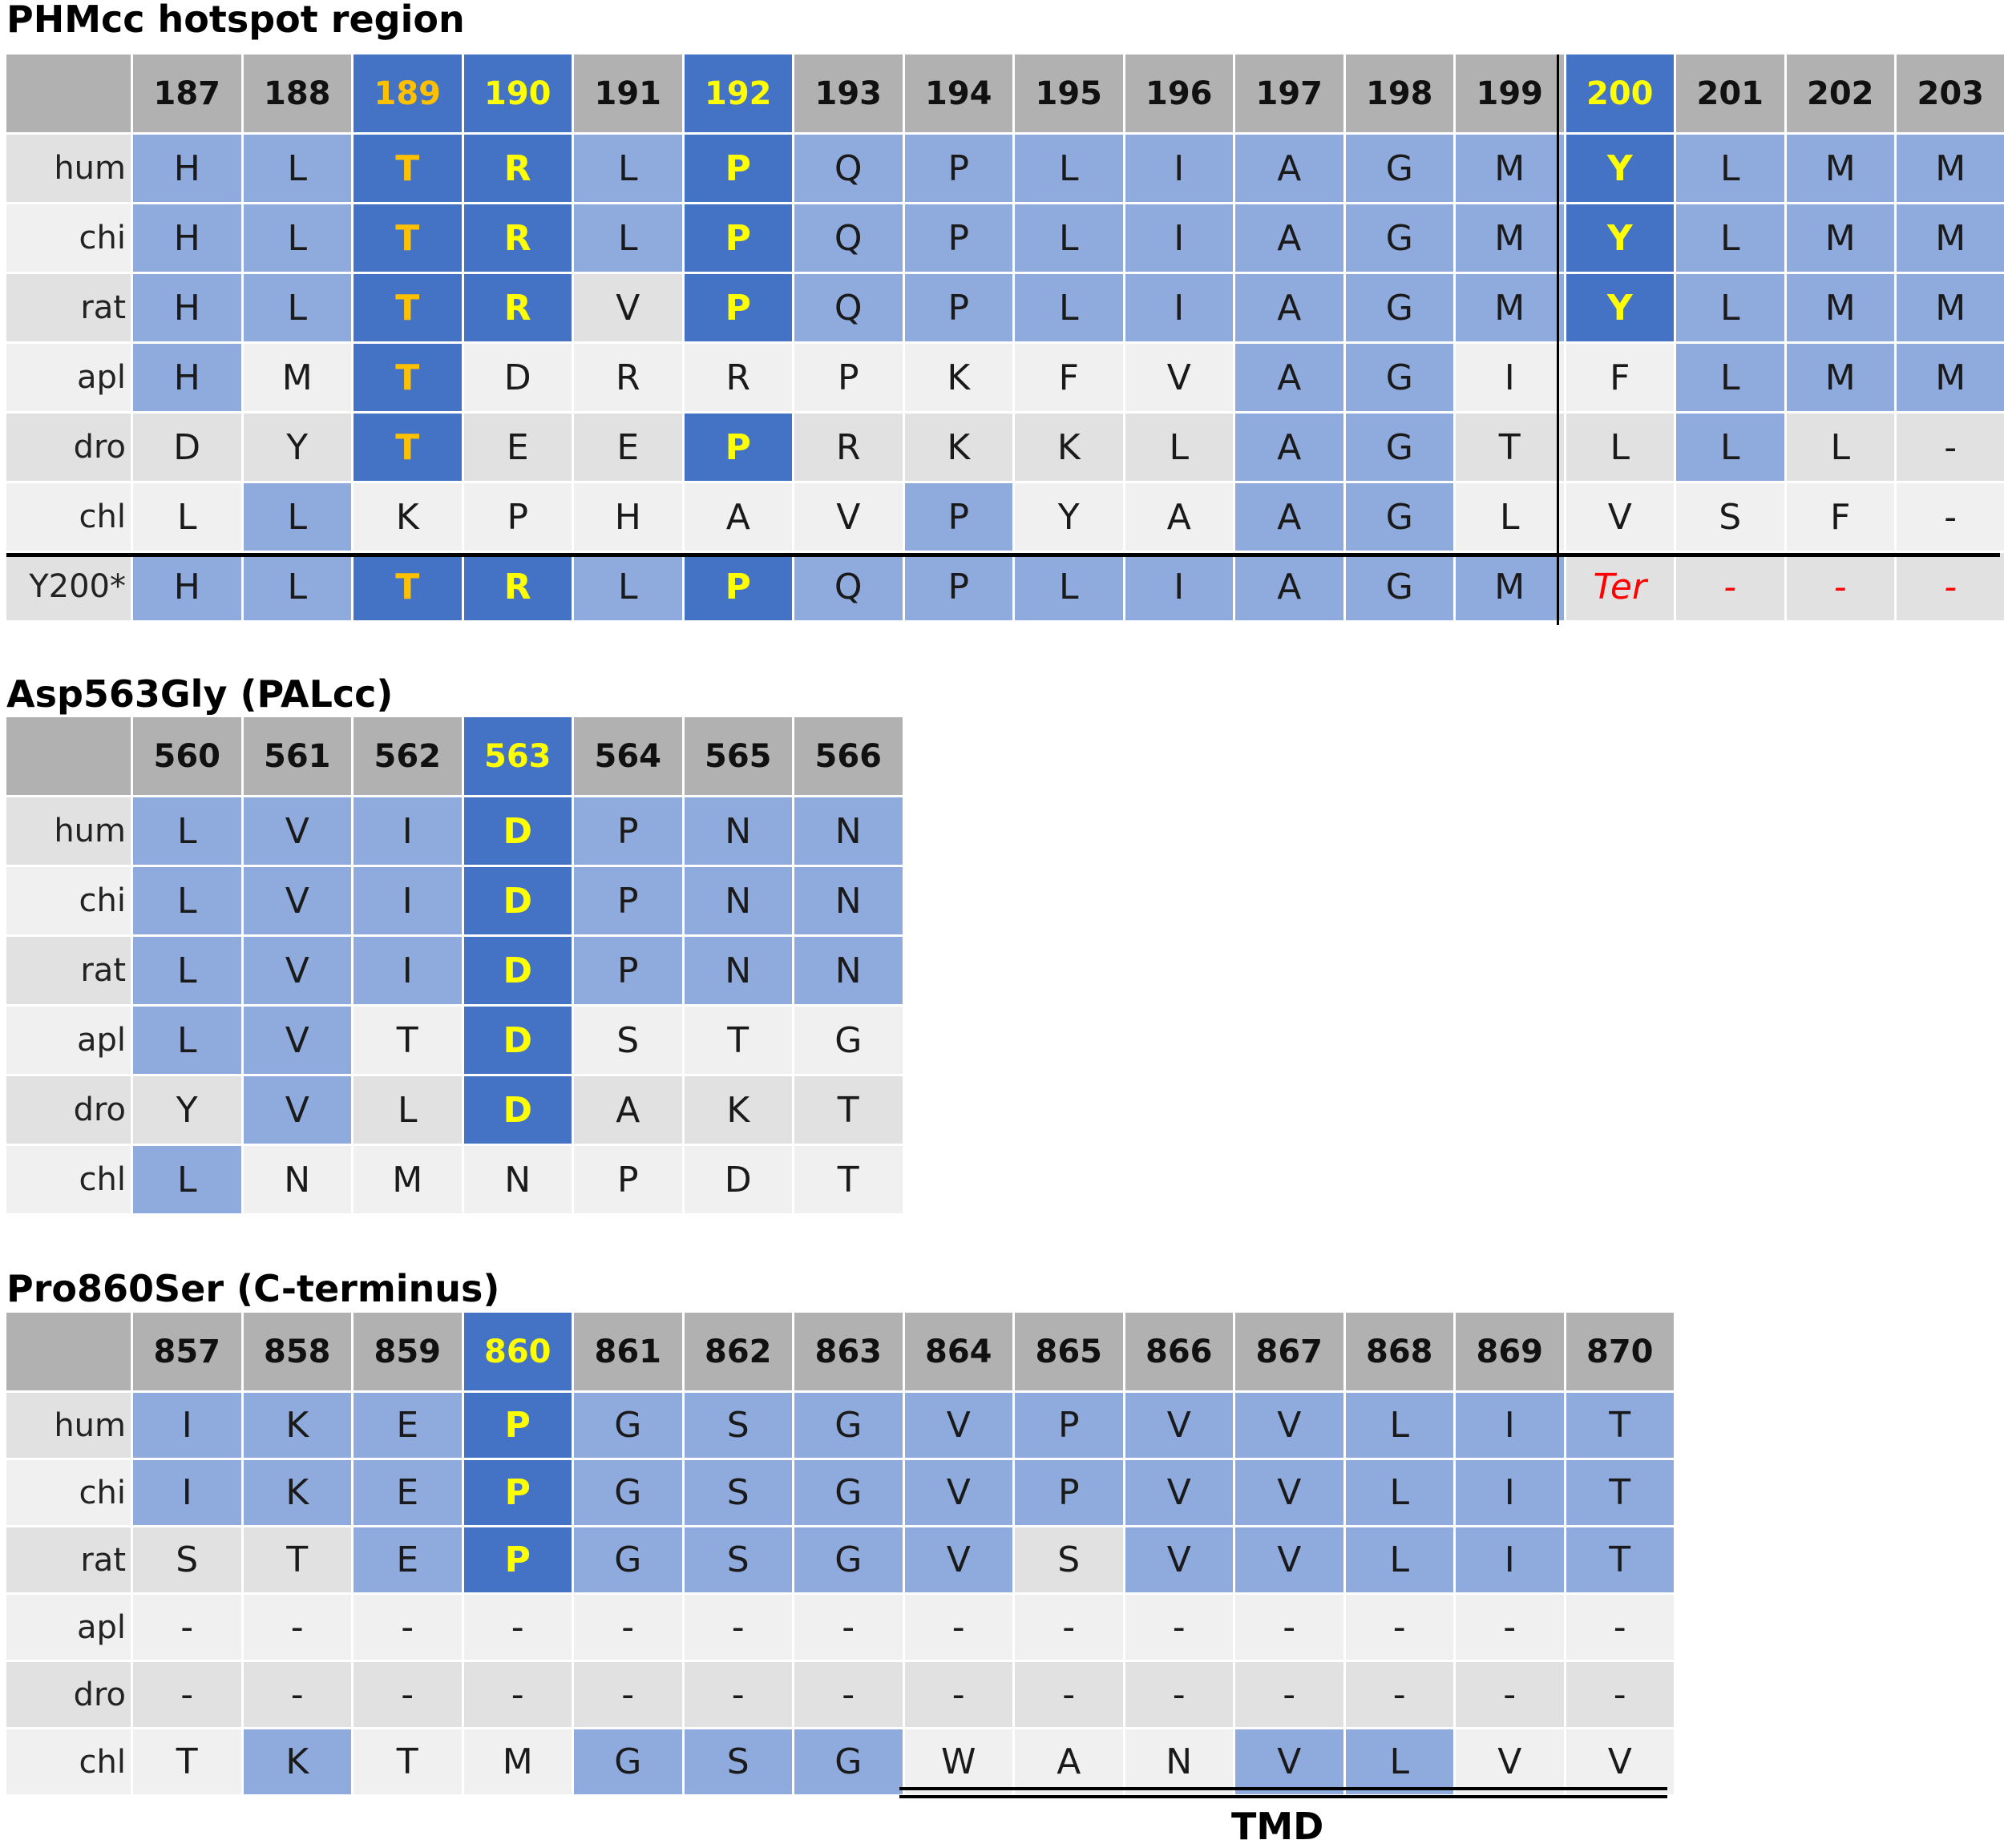 This screenshot has height=1848, width=2004. What do you see at coordinates (1511, 94) in the screenshot?
I see `position-header: 199` at bounding box center [1511, 94].